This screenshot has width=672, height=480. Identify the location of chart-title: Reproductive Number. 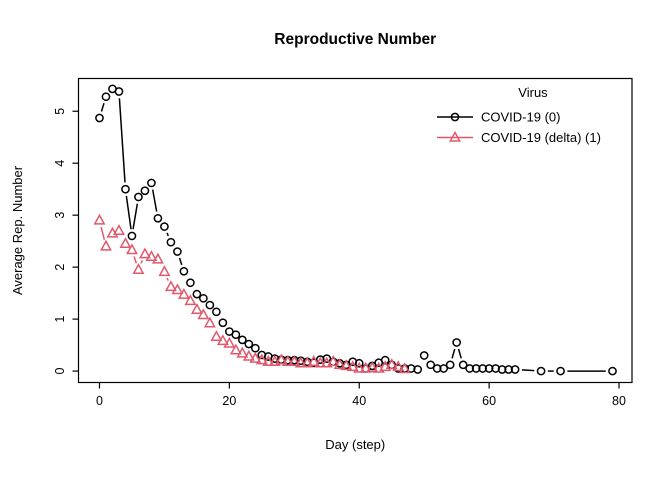
(355, 39).